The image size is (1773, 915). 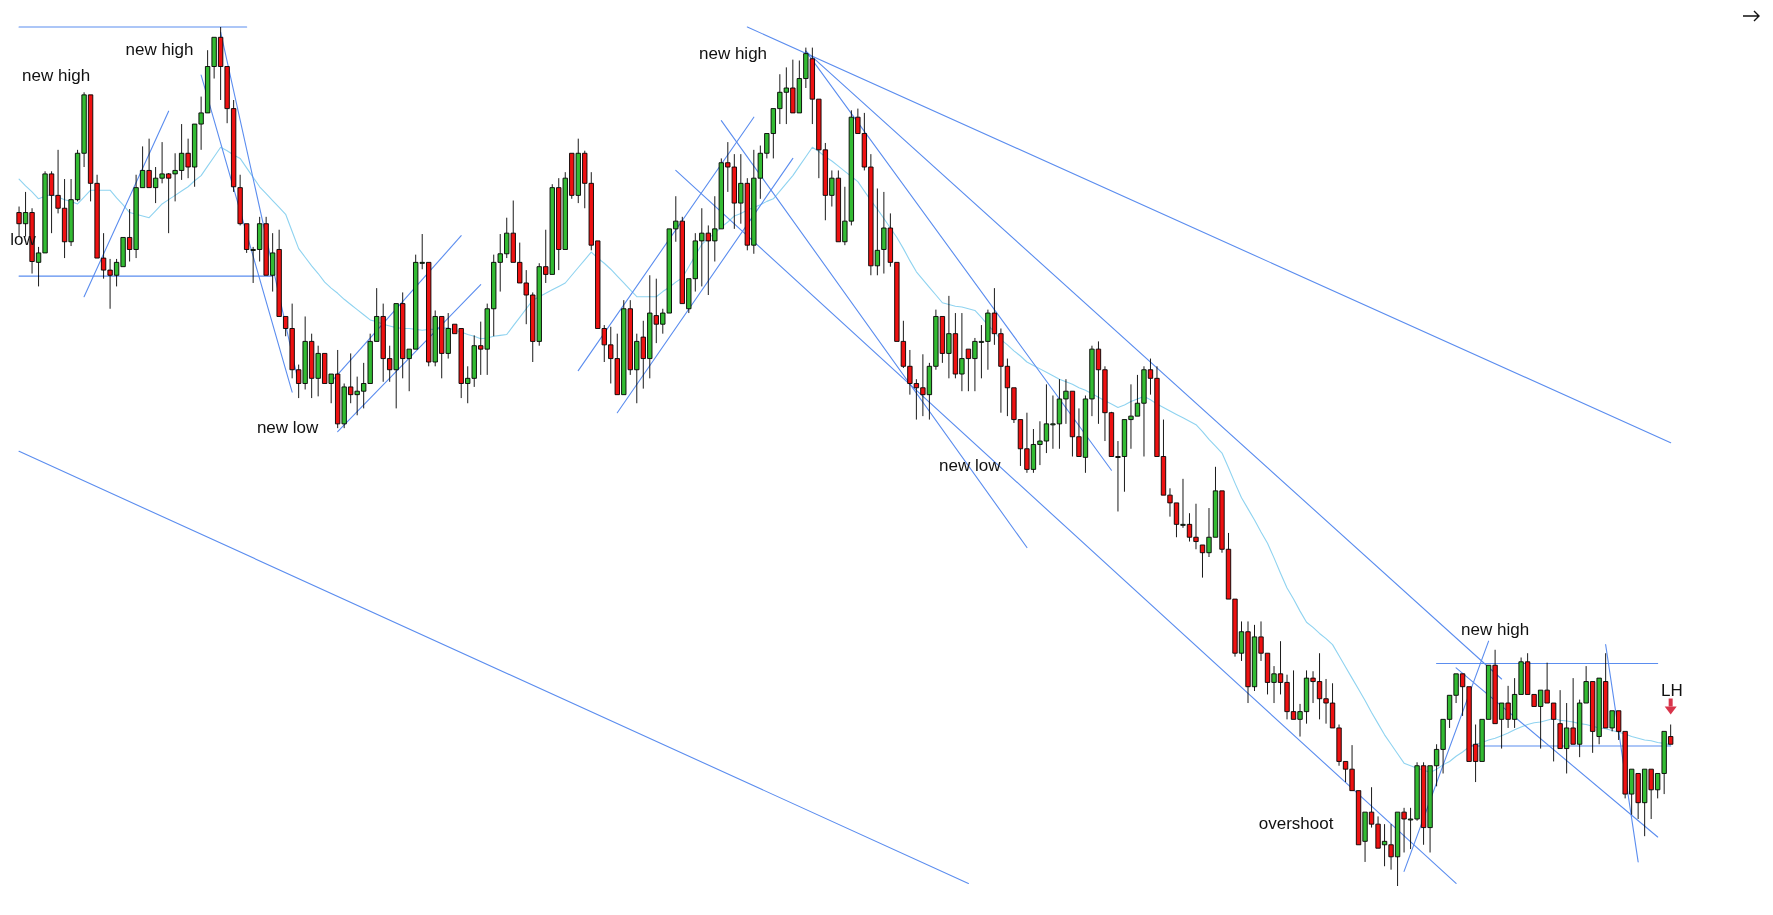 What do you see at coordinates (1672, 691) in the screenshot?
I see `annotation: LH` at bounding box center [1672, 691].